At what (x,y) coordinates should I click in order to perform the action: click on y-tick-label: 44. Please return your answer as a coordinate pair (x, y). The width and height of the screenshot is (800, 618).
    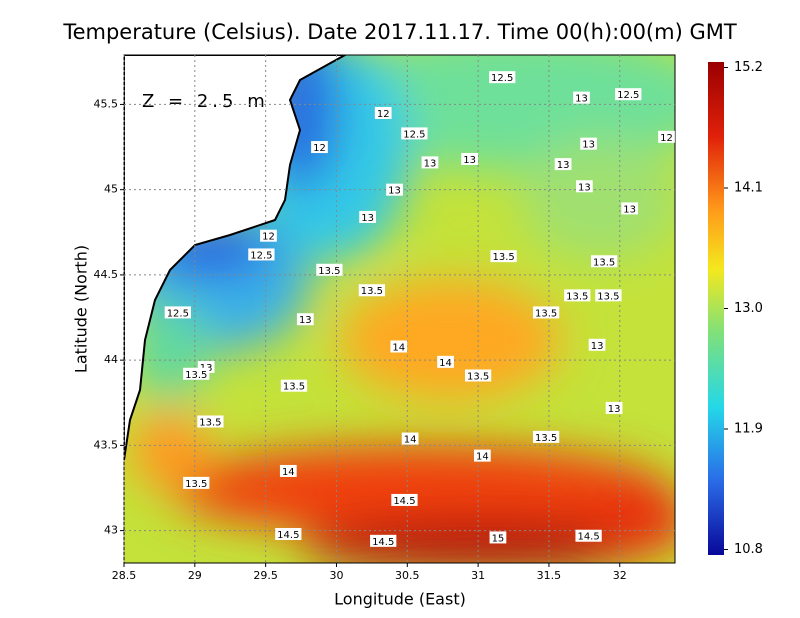
    Looking at the image, I should click on (111, 359).